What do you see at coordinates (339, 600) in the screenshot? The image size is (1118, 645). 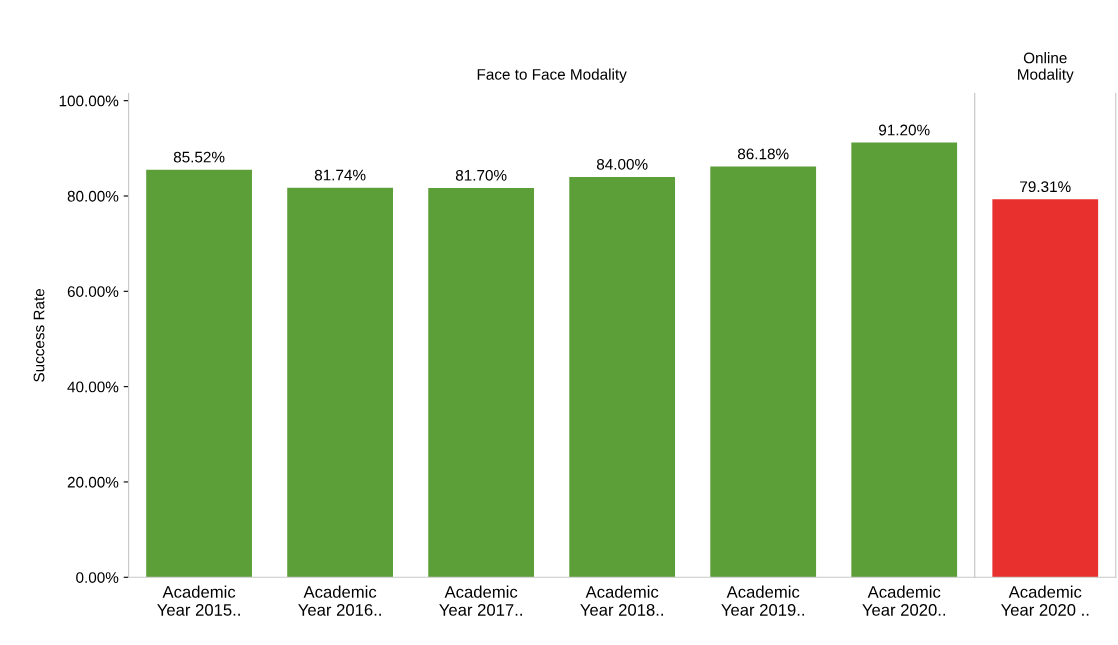 I see `x-tick-label: Academic Year 2016..` at bounding box center [339, 600].